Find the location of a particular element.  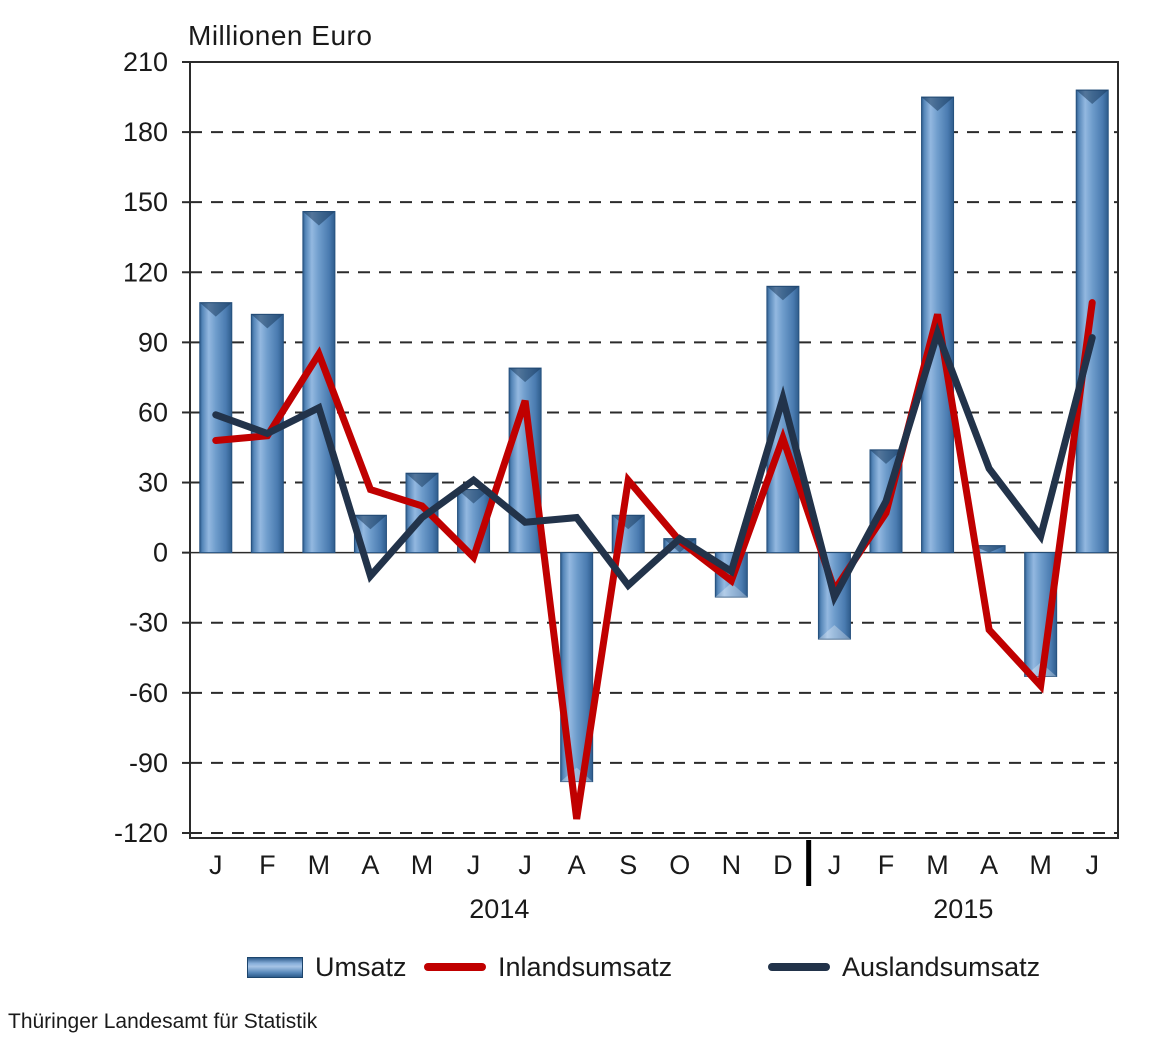

legend-item-umsatz: Umsatz is located at coordinates (327, 967).